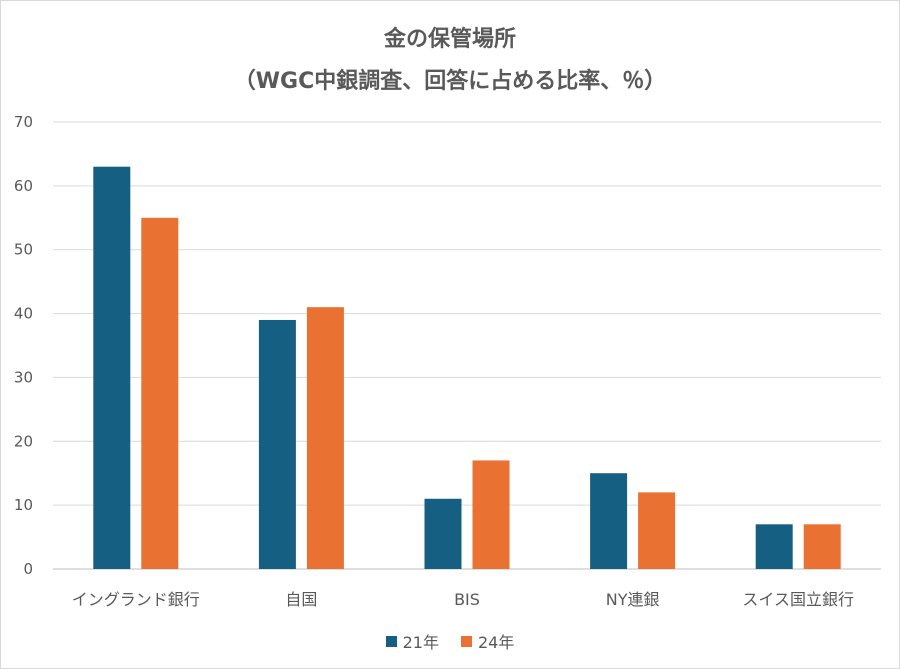 Image resolution: width=900 pixels, height=669 pixels. I want to click on y-tick-label: 70, so click(23, 122).